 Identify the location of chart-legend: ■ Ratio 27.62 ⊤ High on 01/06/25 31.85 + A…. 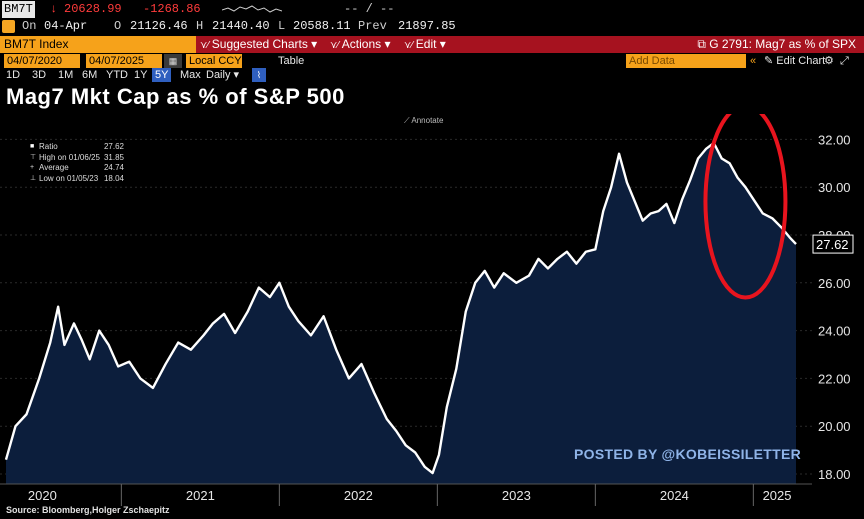
(77, 164).